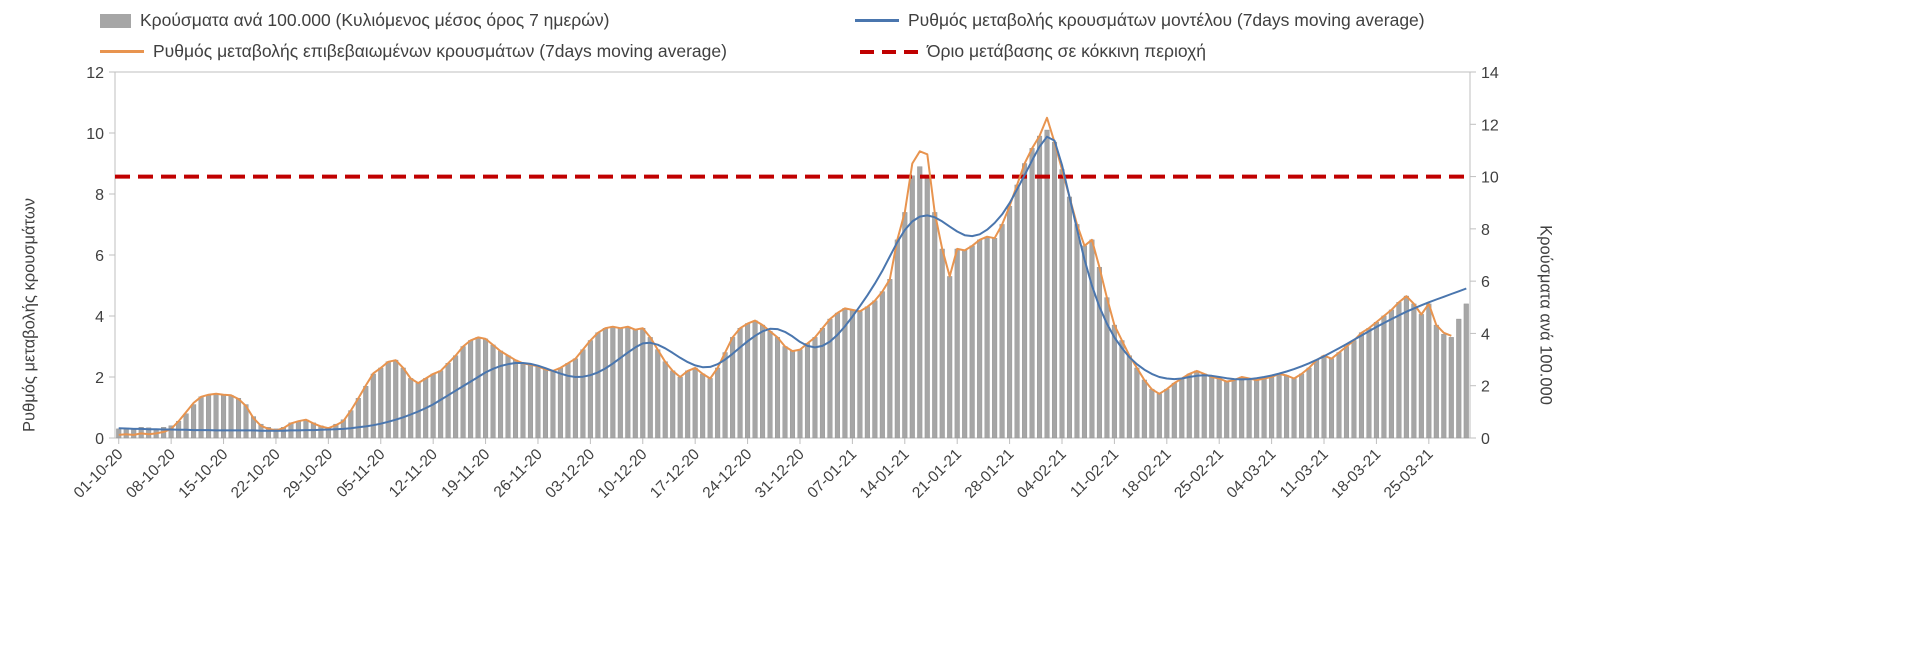 This screenshot has height=647, width=1920. What do you see at coordinates (728, 474) in the screenshot?
I see `svg-text: 24-12-20` at bounding box center [728, 474].